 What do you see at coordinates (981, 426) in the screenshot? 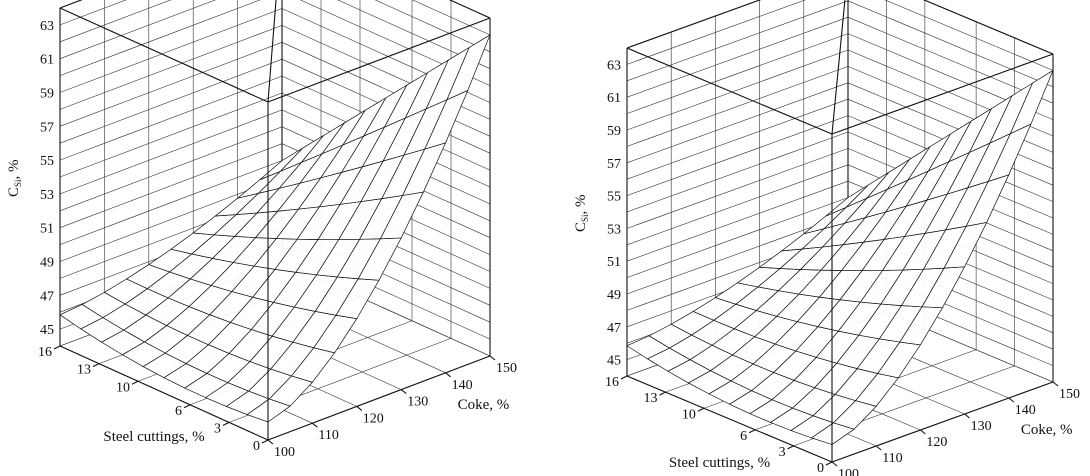
I see `x-tick-label: 130` at bounding box center [981, 426].